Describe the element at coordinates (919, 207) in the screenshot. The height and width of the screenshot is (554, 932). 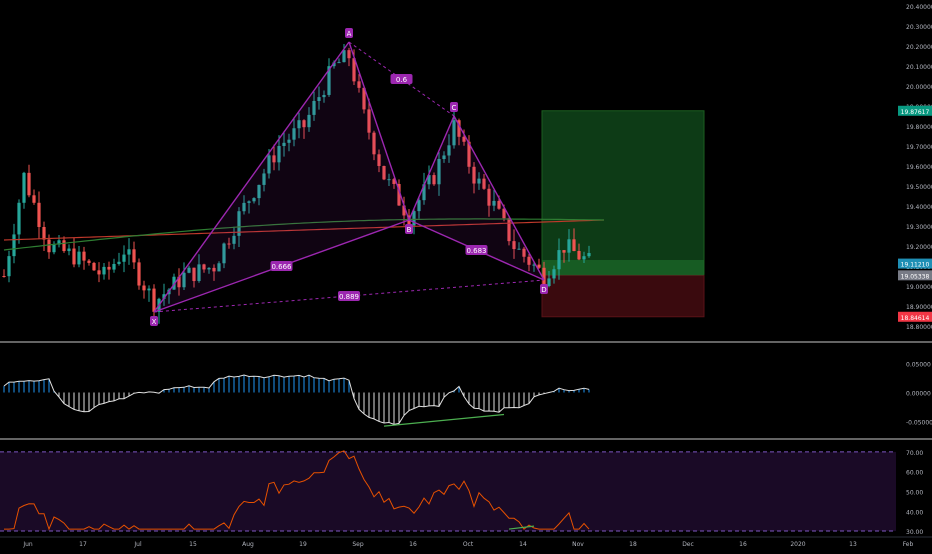
I see `price-tick-label: 19.40000` at that location.